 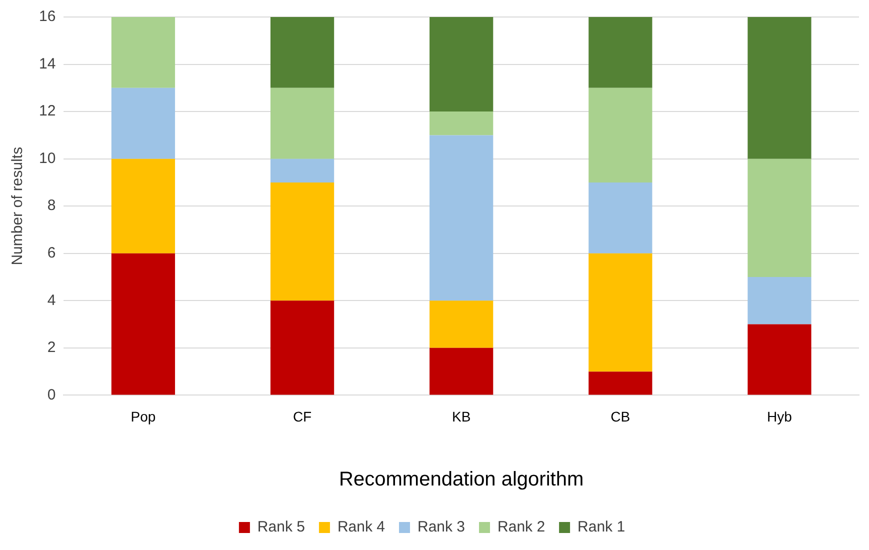 I want to click on x-tick-label: CB, so click(x=620, y=416).